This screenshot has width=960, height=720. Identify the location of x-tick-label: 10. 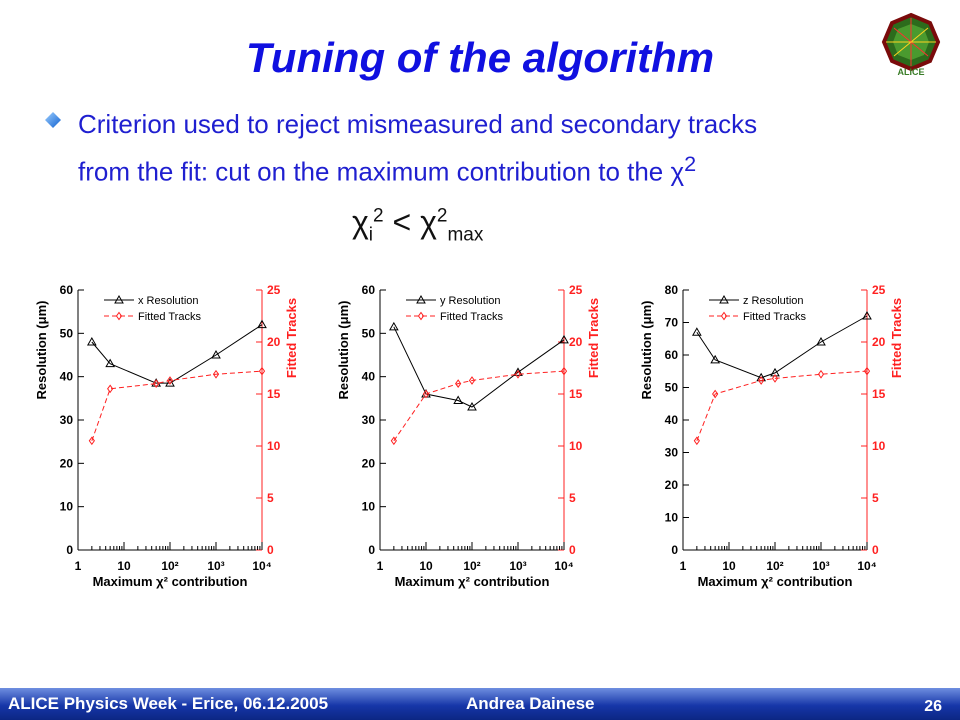
(729, 566).